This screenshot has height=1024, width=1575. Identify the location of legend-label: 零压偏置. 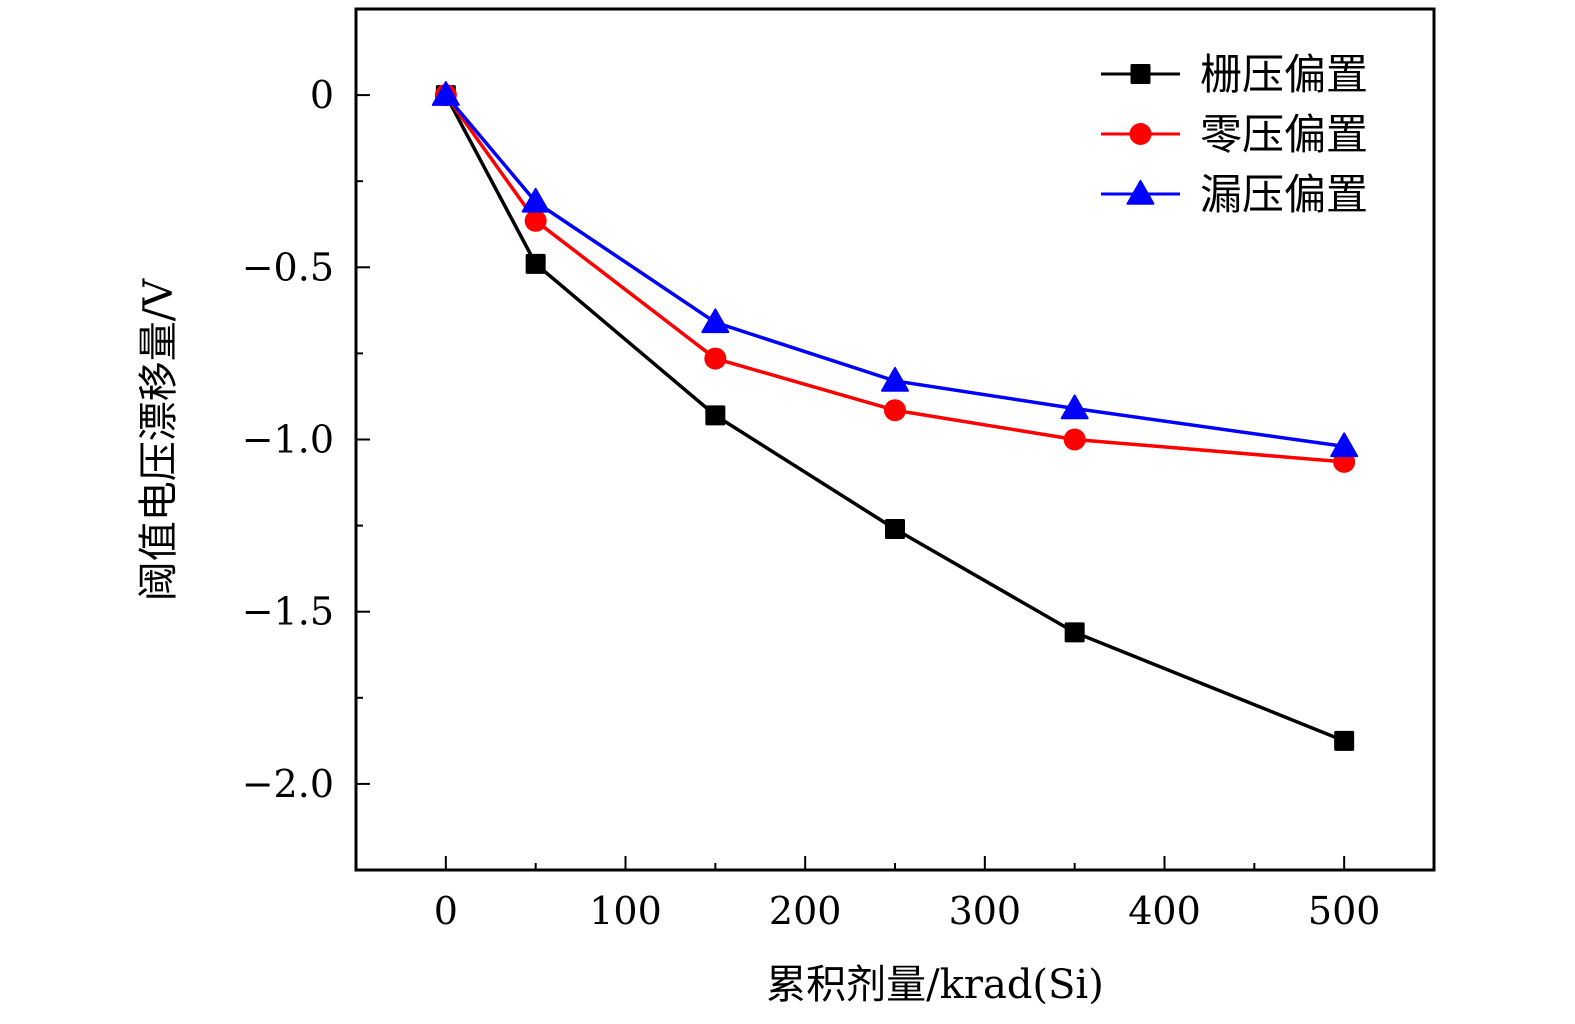
(1284, 134).